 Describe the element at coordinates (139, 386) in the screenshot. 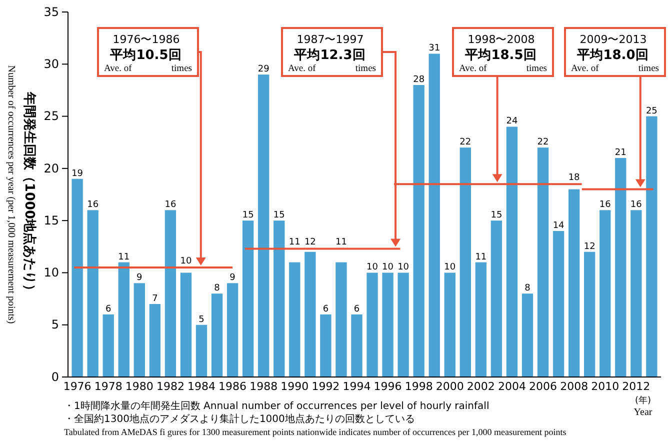

I see `x-tick-label: 1980` at that location.